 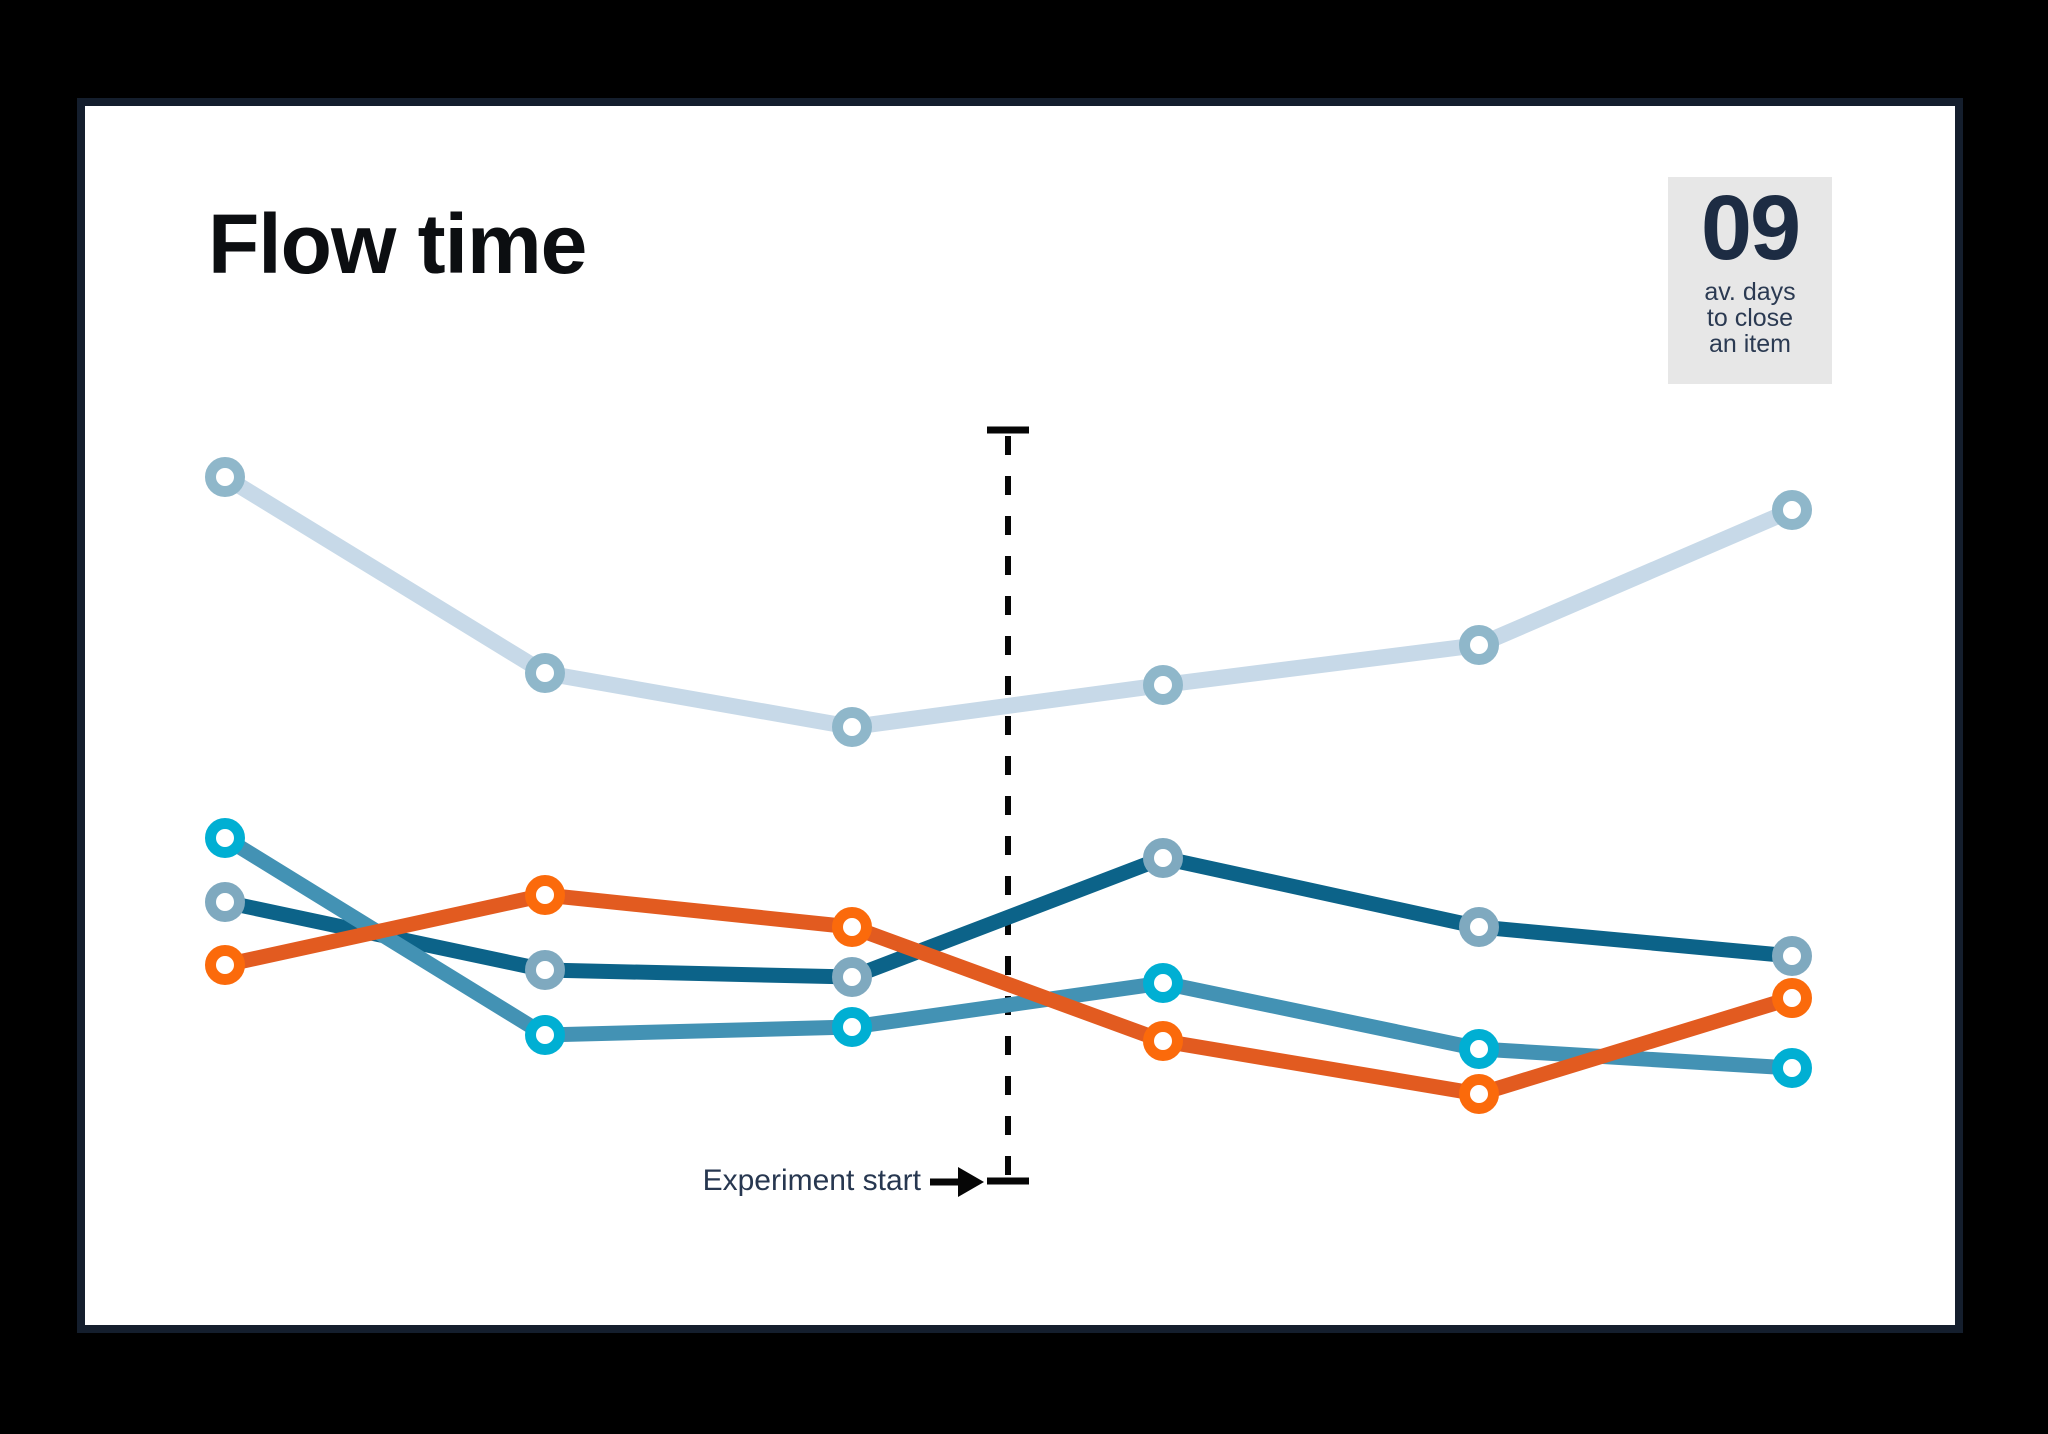 What do you see at coordinates (971, 1182) in the screenshot?
I see `experiment-arrow-head` at bounding box center [971, 1182].